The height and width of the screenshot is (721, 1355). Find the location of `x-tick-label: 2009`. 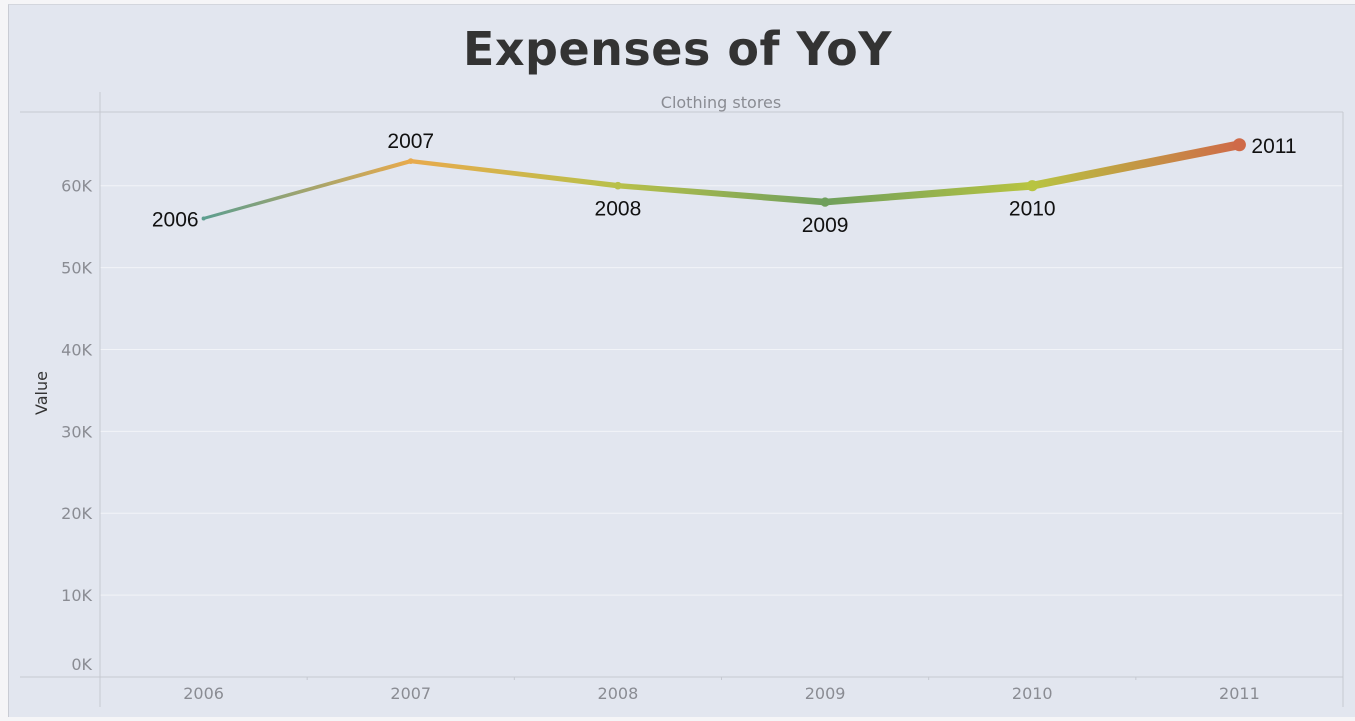

x-tick-label: 2009 is located at coordinates (825, 693).